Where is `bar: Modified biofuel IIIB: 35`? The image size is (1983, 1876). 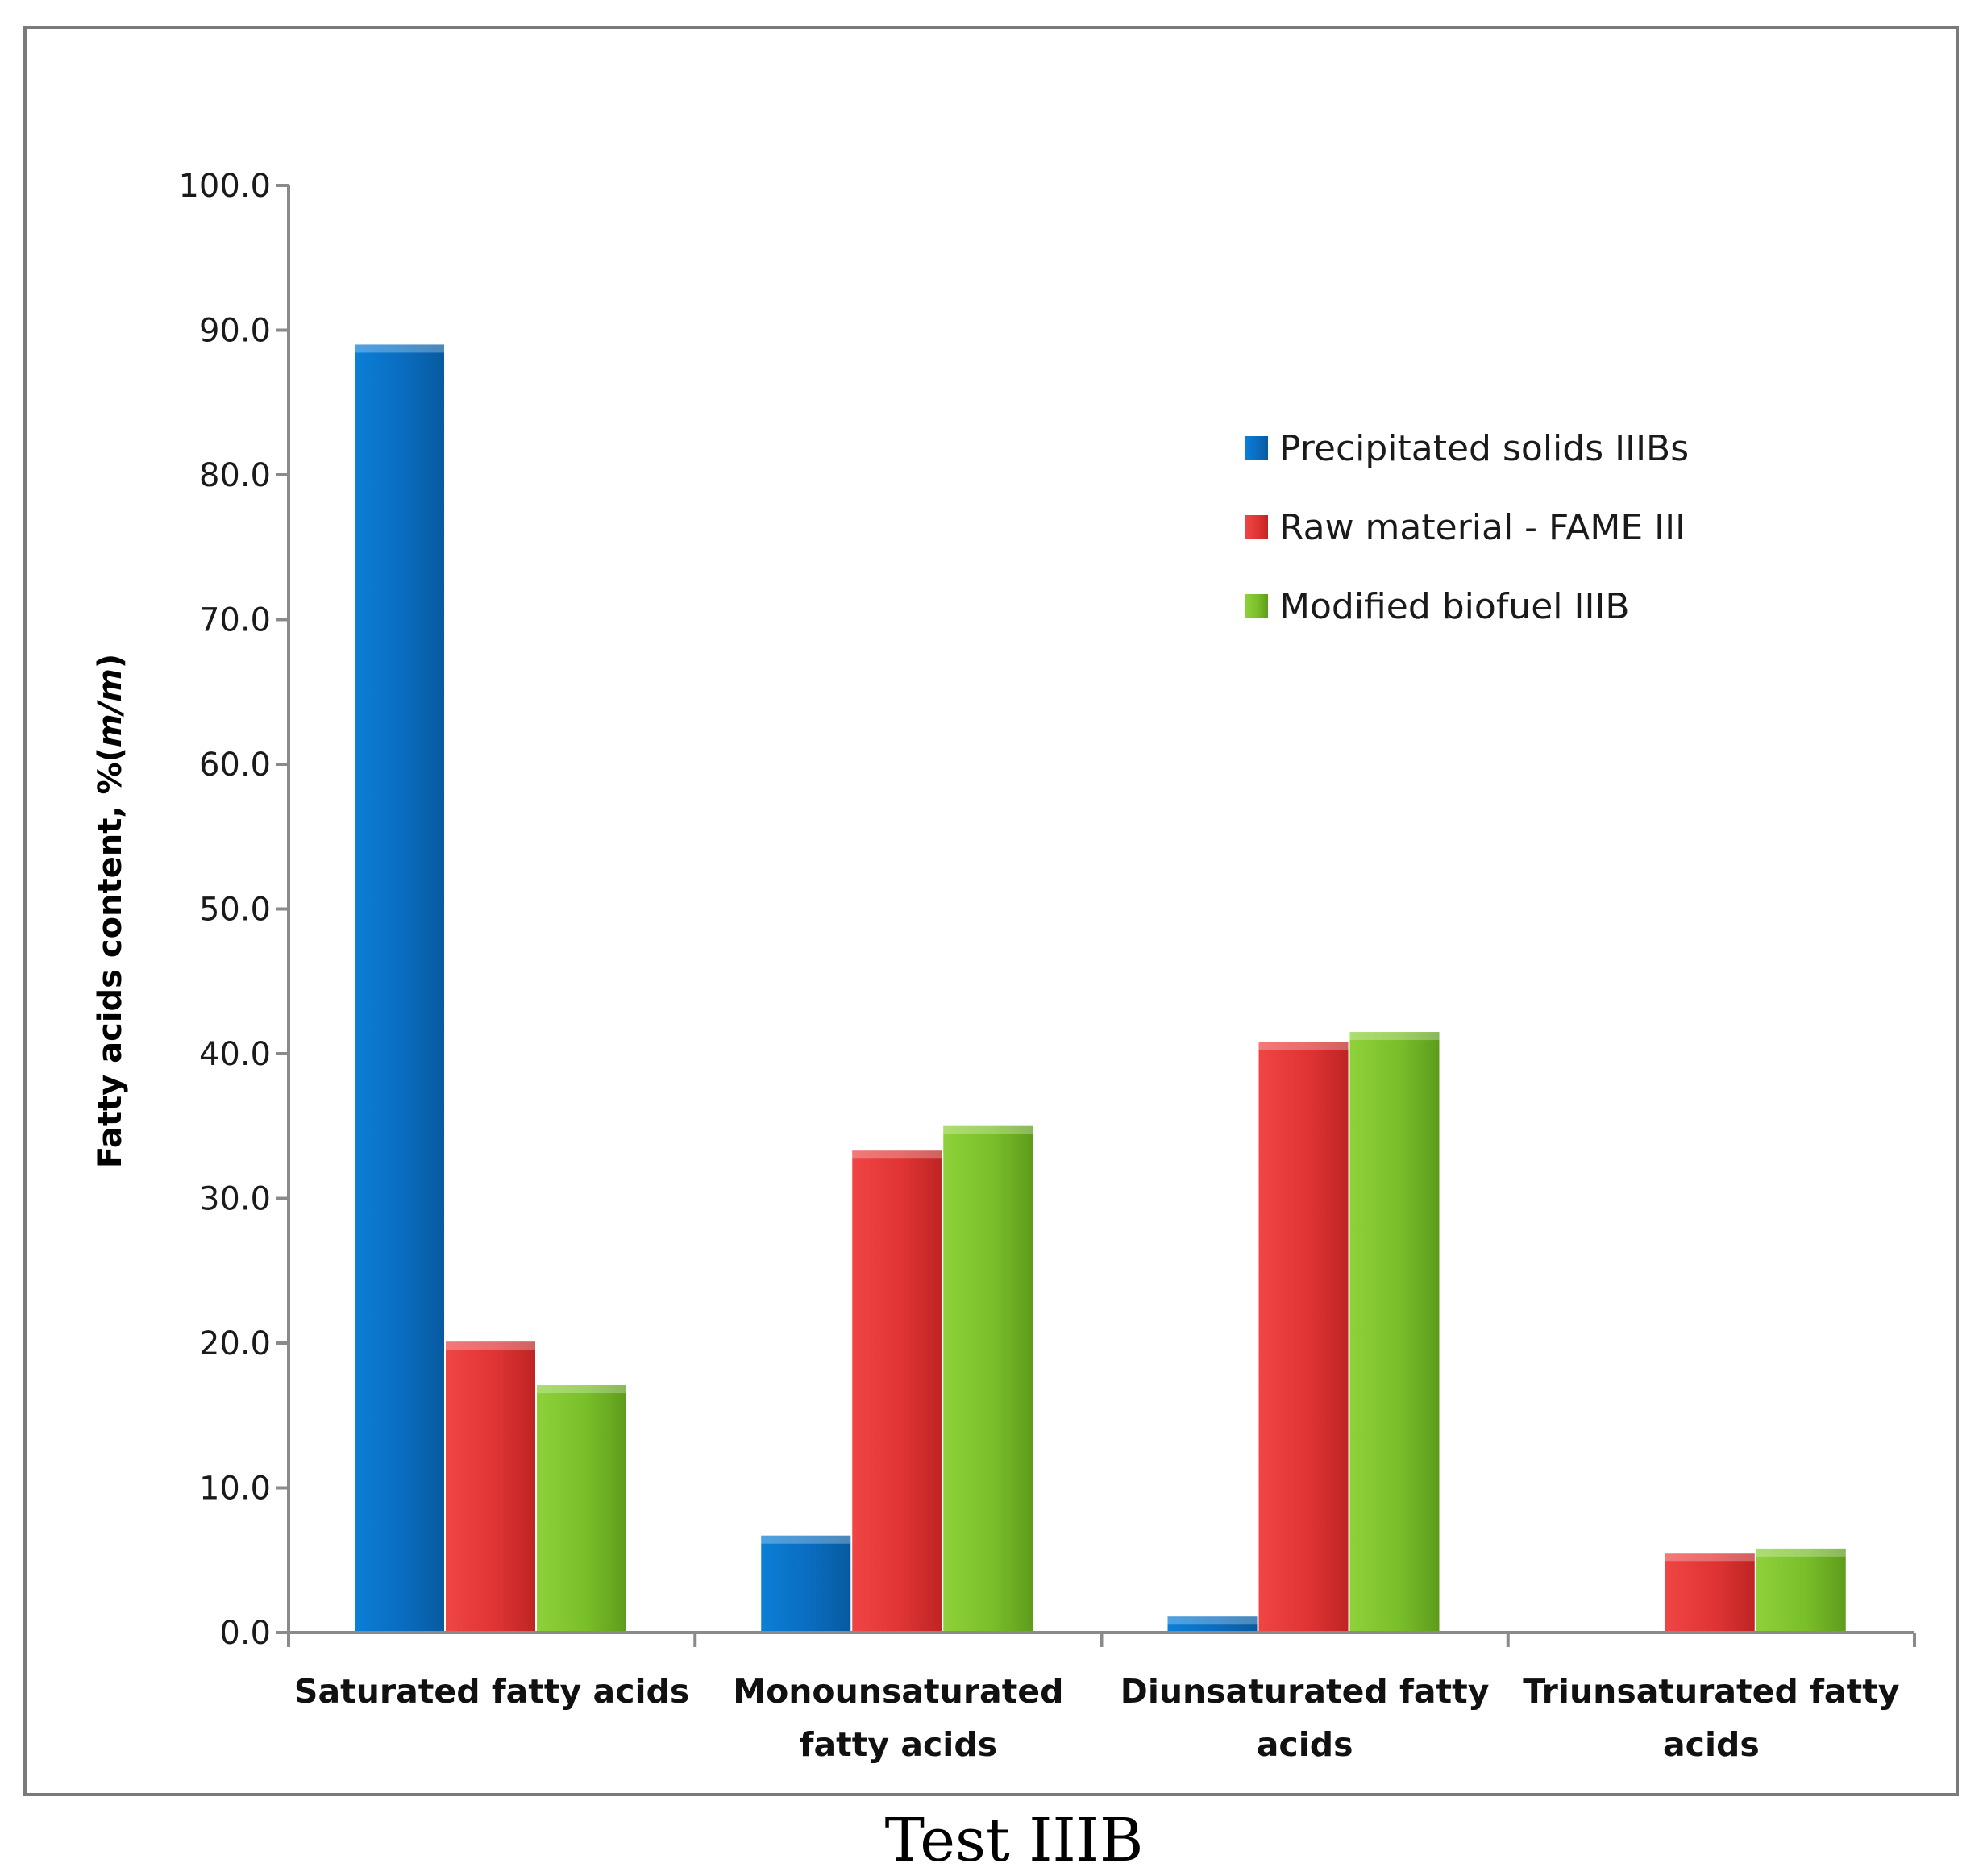 bar: Modified biofuel IIIB: 35 is located at coordinates (988, 1379).